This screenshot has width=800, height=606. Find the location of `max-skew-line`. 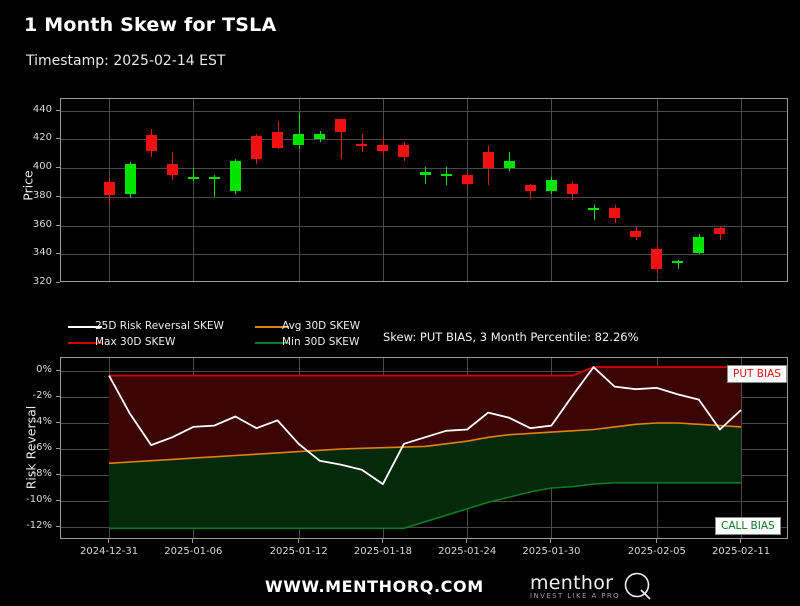

max-skew-line is located at coordinates (425, 371).